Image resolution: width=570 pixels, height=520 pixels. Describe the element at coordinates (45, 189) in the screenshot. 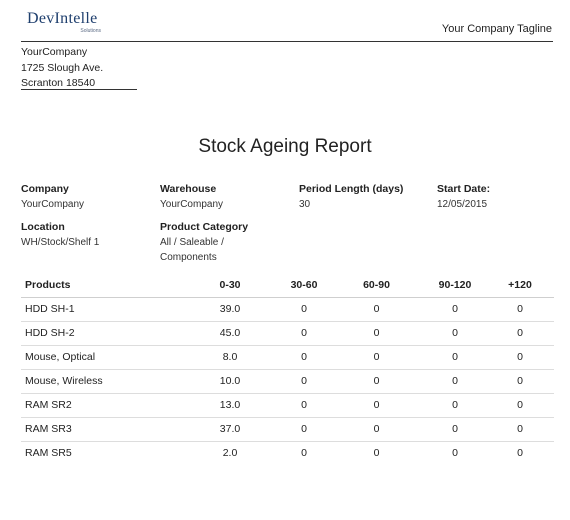

I see `company-label: Company` at that location.